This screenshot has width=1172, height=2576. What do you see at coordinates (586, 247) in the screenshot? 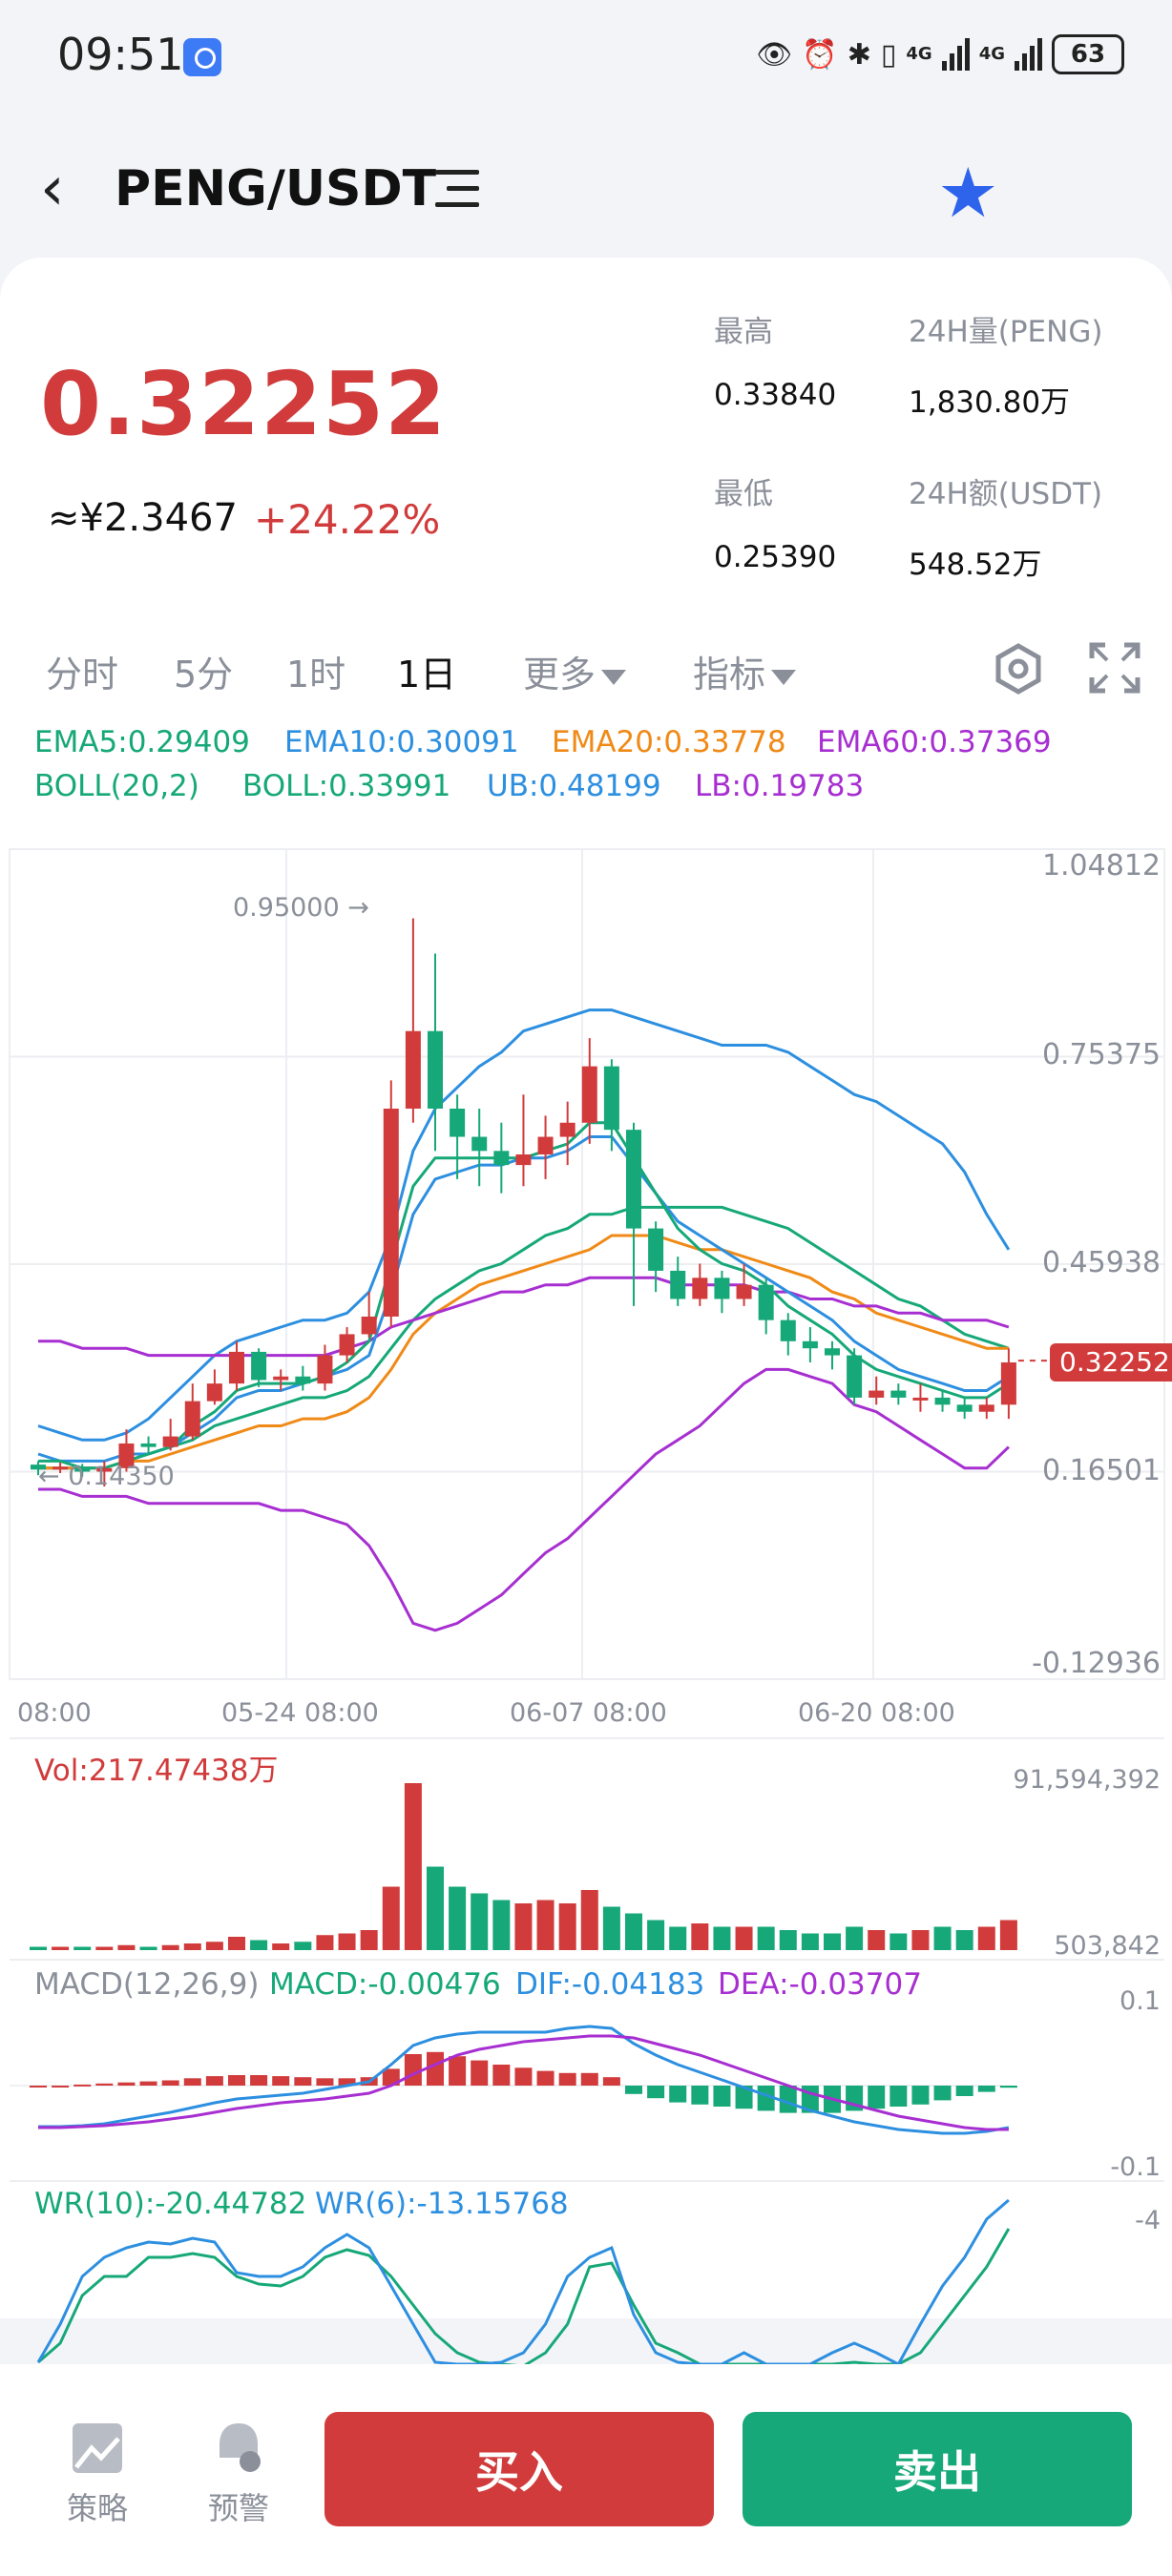
I see `top-nav: ‹ PENG/USDT ★` at bounding box center [586, 247].